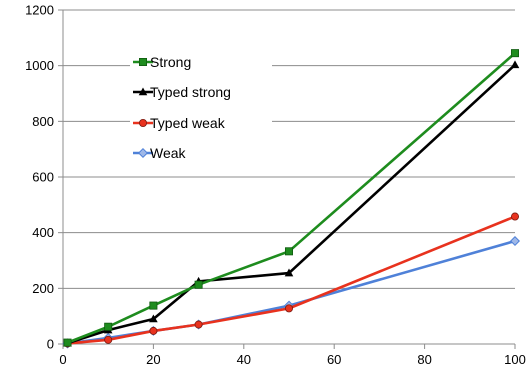 This screenshot has height=376, width=528. I want to click on legend-label: Weak, so click(168, 153).